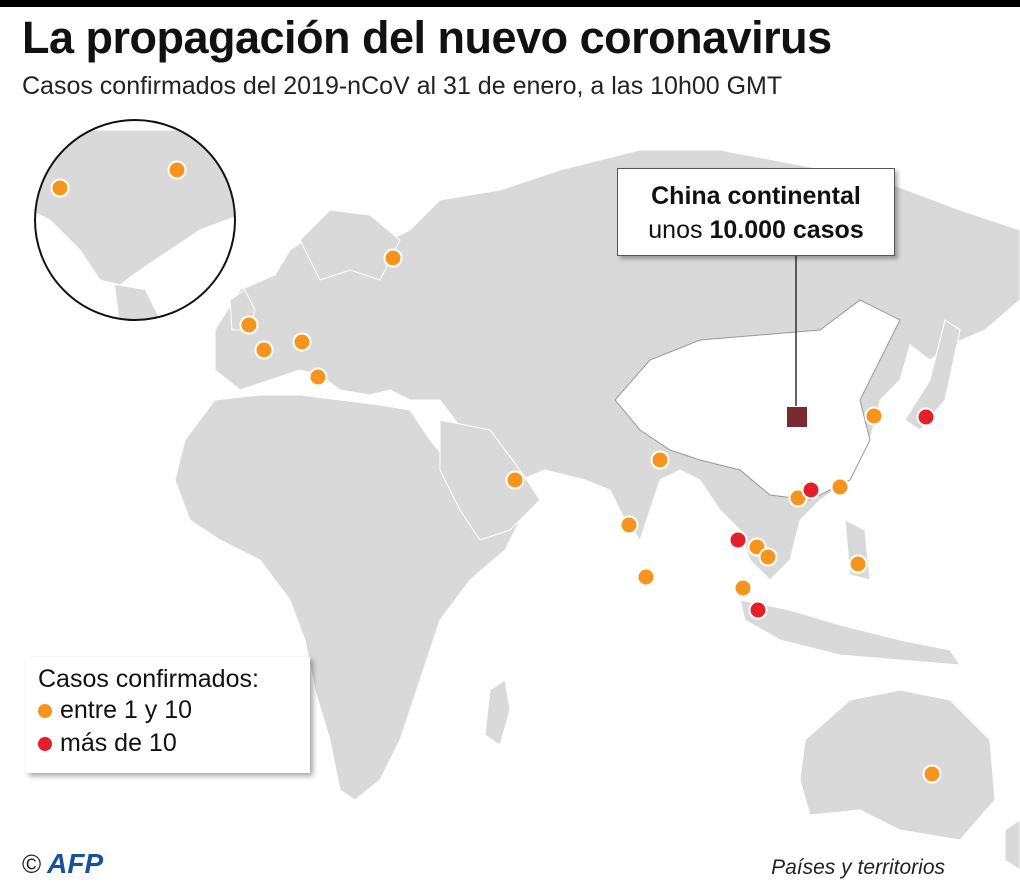 This screenshot has width=1020, height=896. Describe the element at coordinates (32, 863) in the screenshot. I see `copyright-symbol: ©` at that location.